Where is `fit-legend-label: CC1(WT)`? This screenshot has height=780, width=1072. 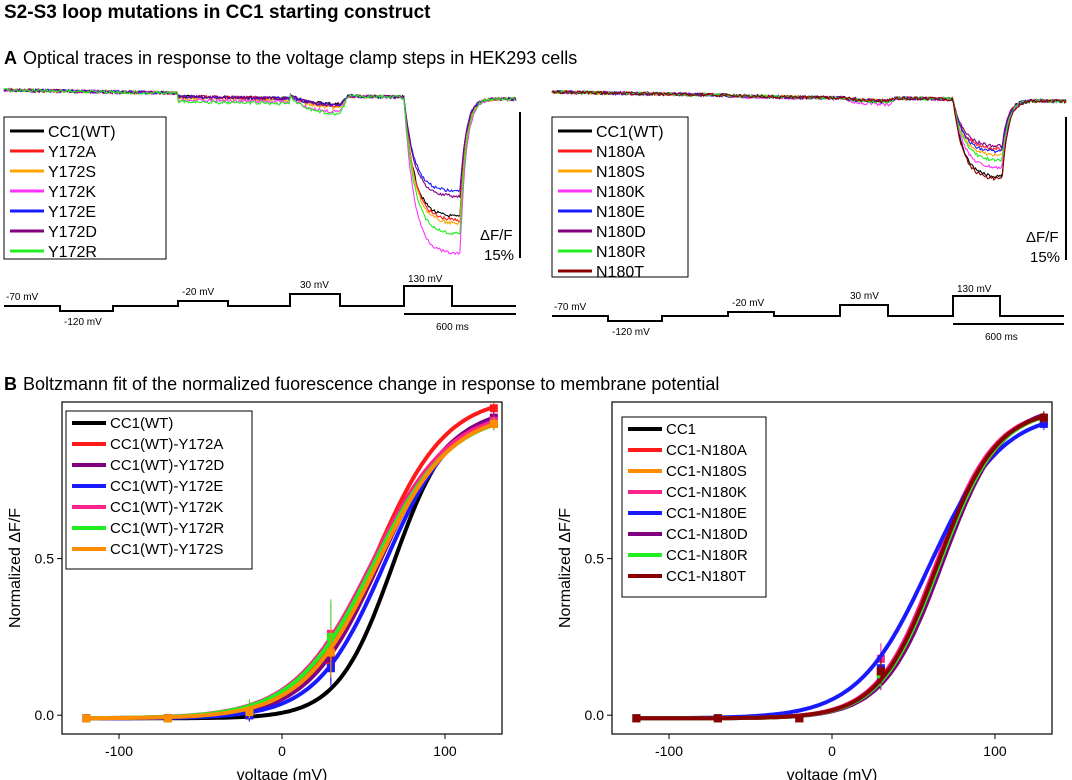
fit-legend-label: CC1(WT) is located at coordinates (141, 423).